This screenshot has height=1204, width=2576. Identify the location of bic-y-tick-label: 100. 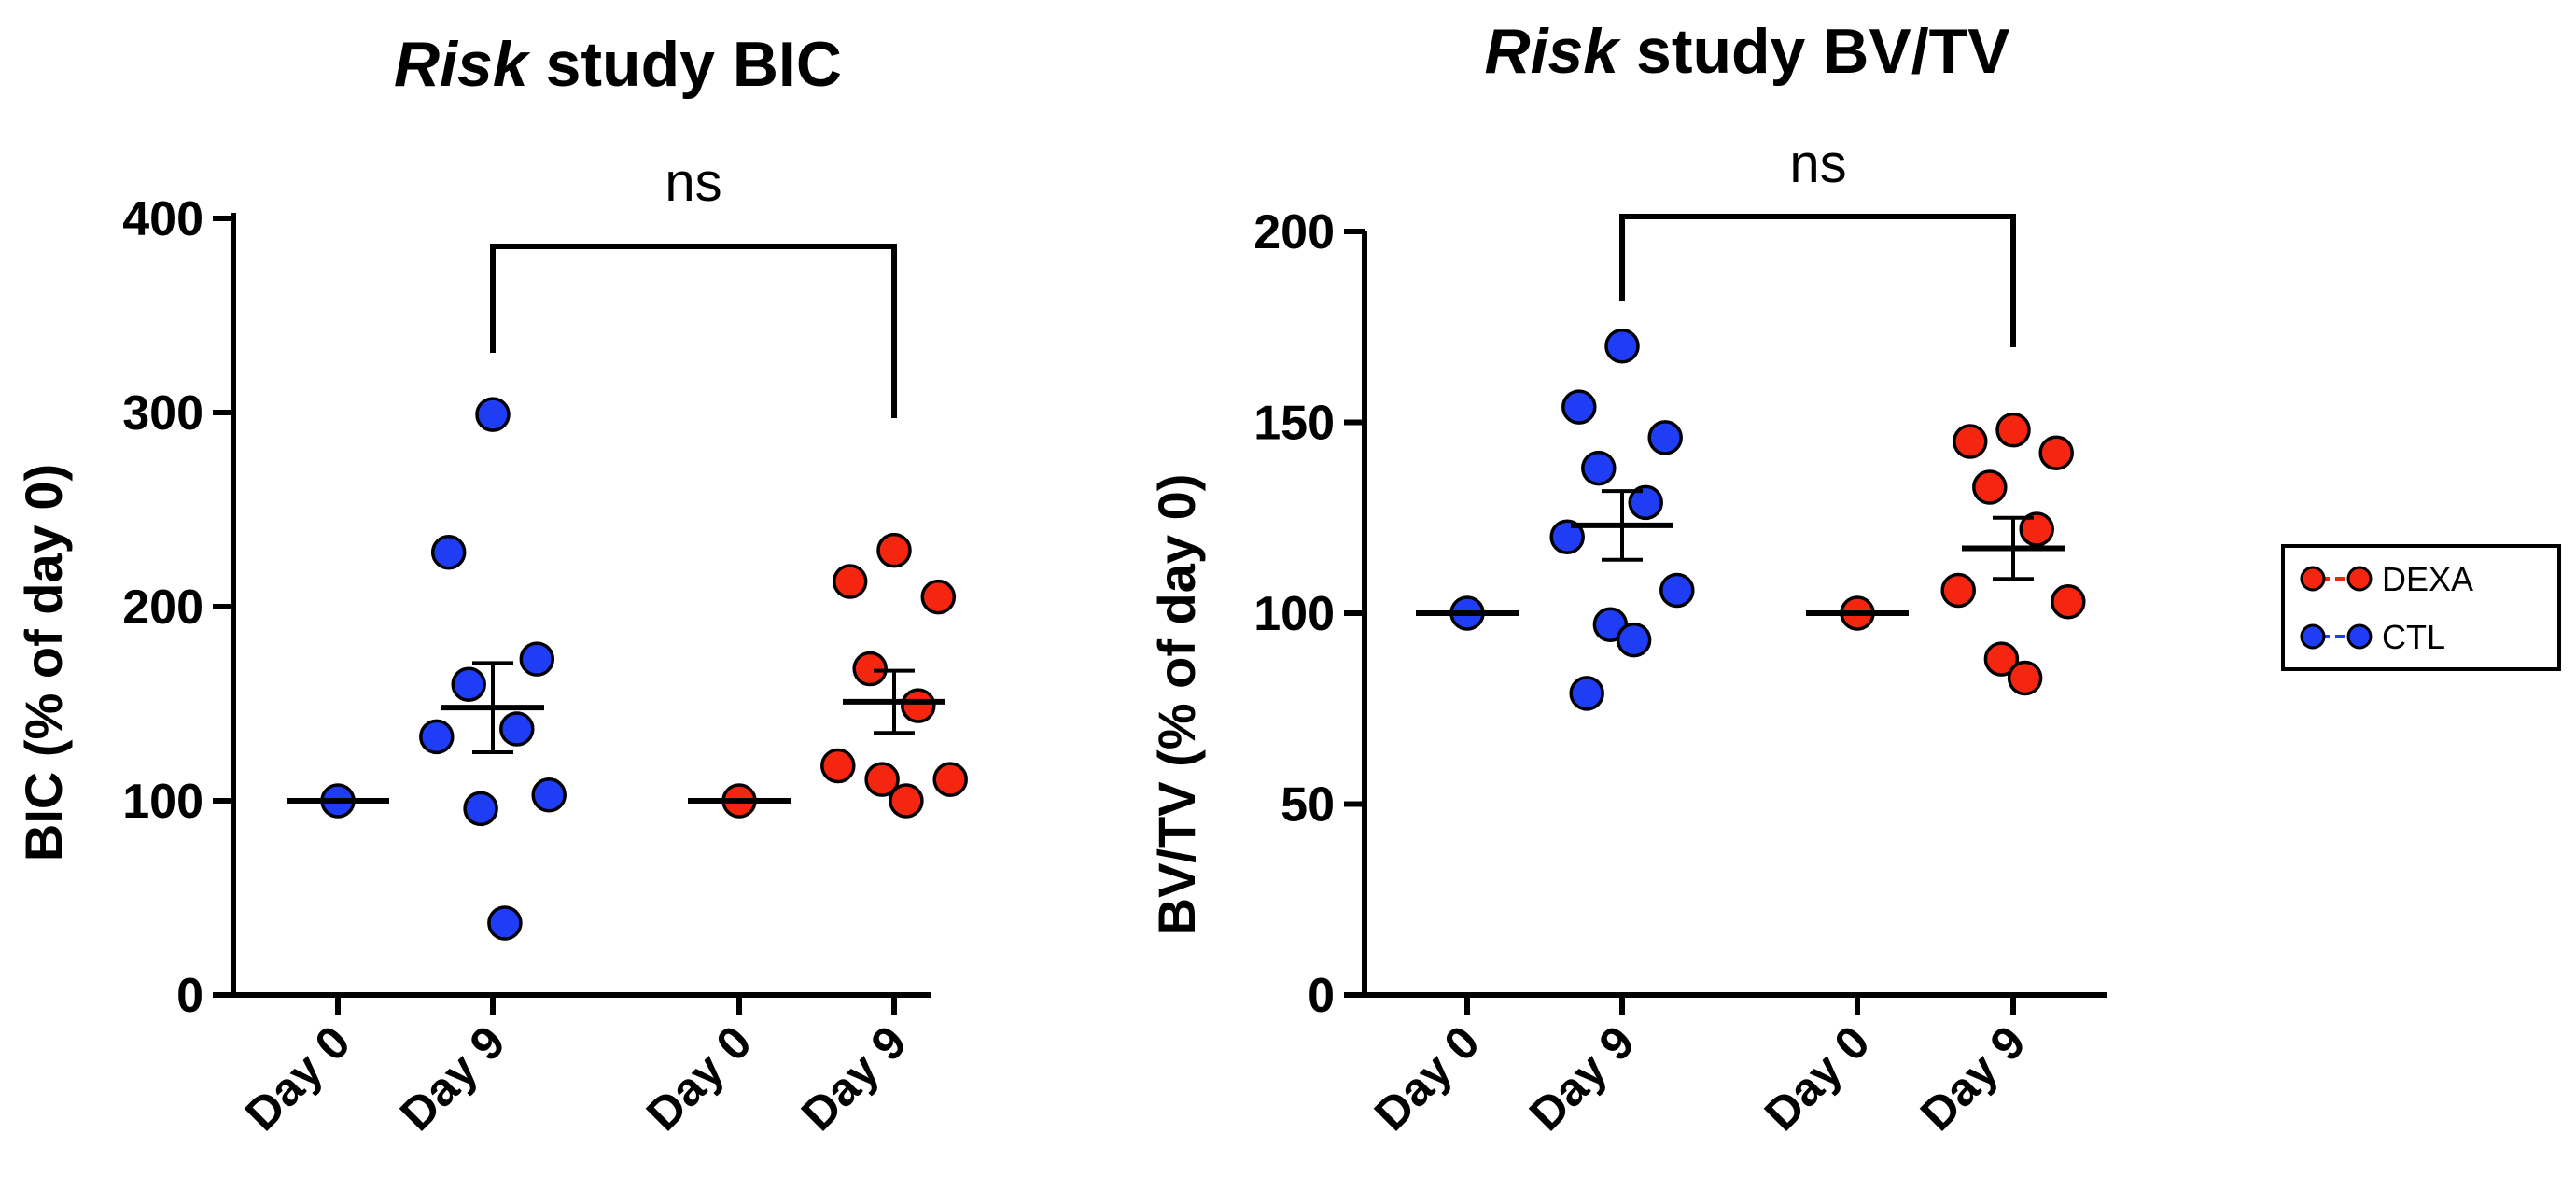
(162, 802).